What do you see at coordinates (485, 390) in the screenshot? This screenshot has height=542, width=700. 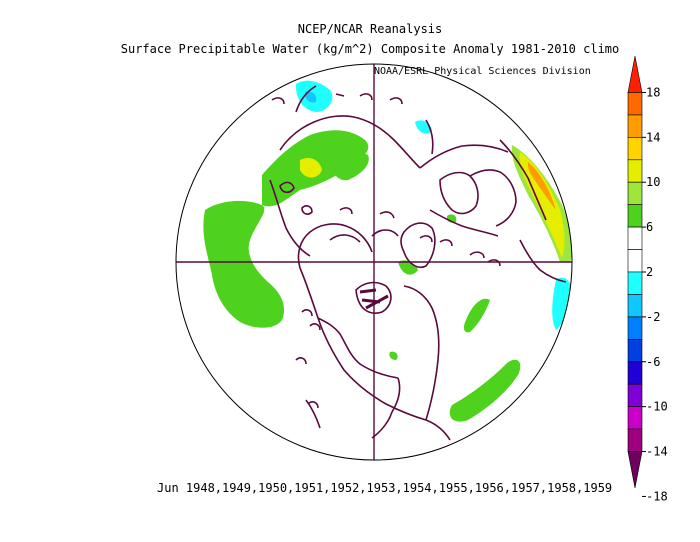 I see `anomaly-area-atlantic` at bounding box center [485, 390].